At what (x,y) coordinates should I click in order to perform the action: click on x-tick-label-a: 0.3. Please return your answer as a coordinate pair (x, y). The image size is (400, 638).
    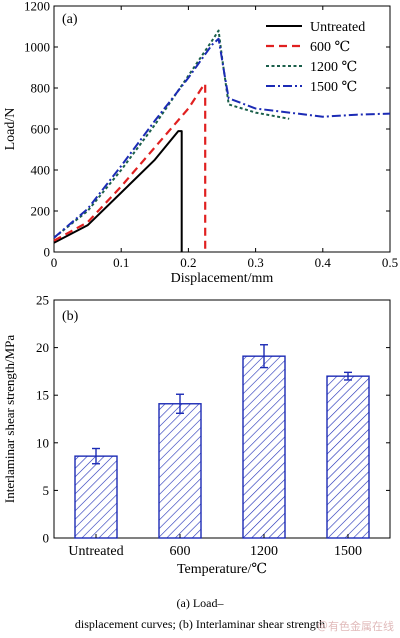
    Looking at the image, I should click on (255, 262).